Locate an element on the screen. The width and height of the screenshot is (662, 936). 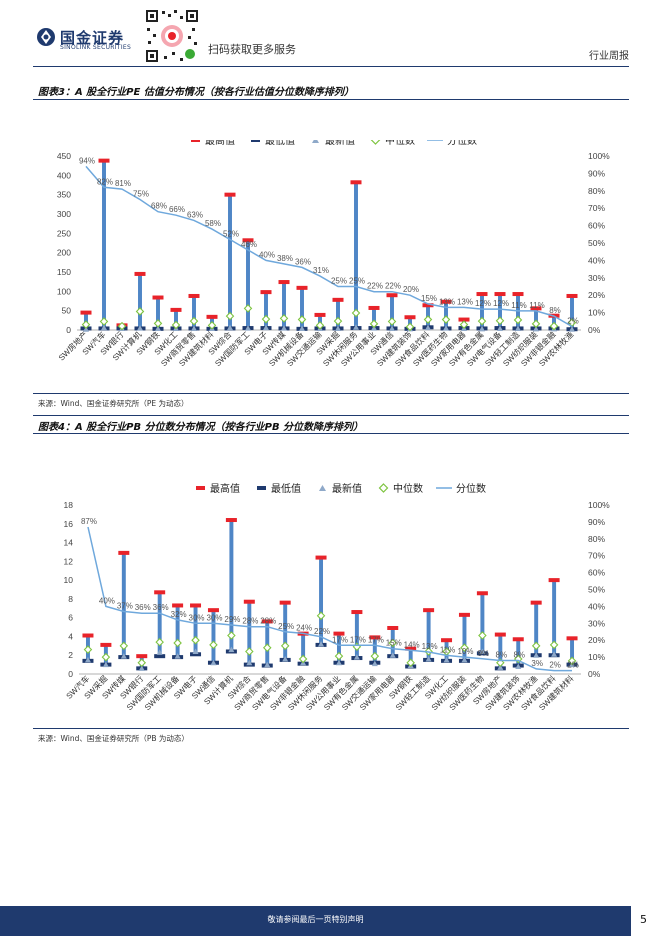
percentile-data-label: 22% is located at coordinates (322, 631).